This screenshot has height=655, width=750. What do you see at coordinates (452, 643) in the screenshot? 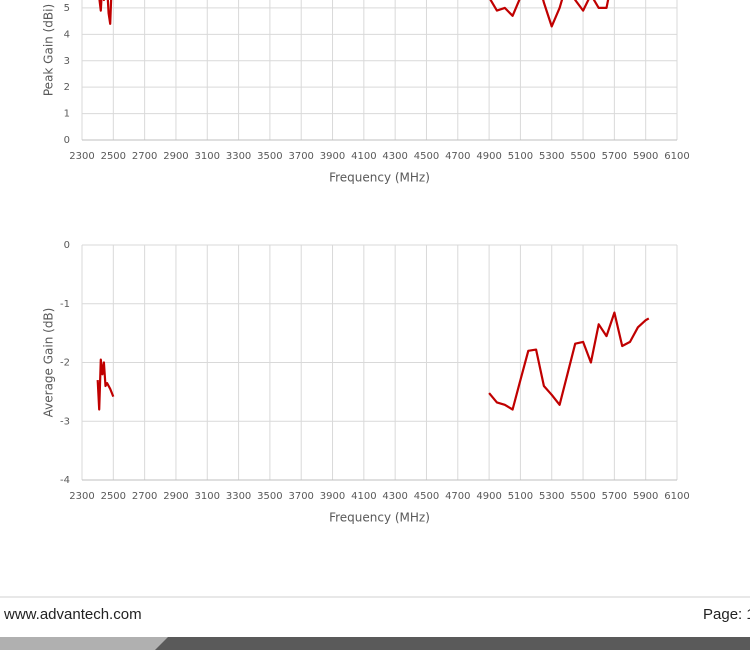
I see `footer-band-dark` at bounding box center [452, 643].